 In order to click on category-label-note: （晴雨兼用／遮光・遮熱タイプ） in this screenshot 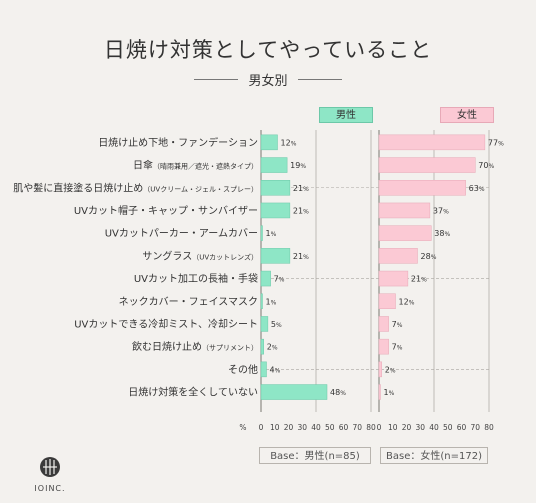, I will do `click(205, 166)`.